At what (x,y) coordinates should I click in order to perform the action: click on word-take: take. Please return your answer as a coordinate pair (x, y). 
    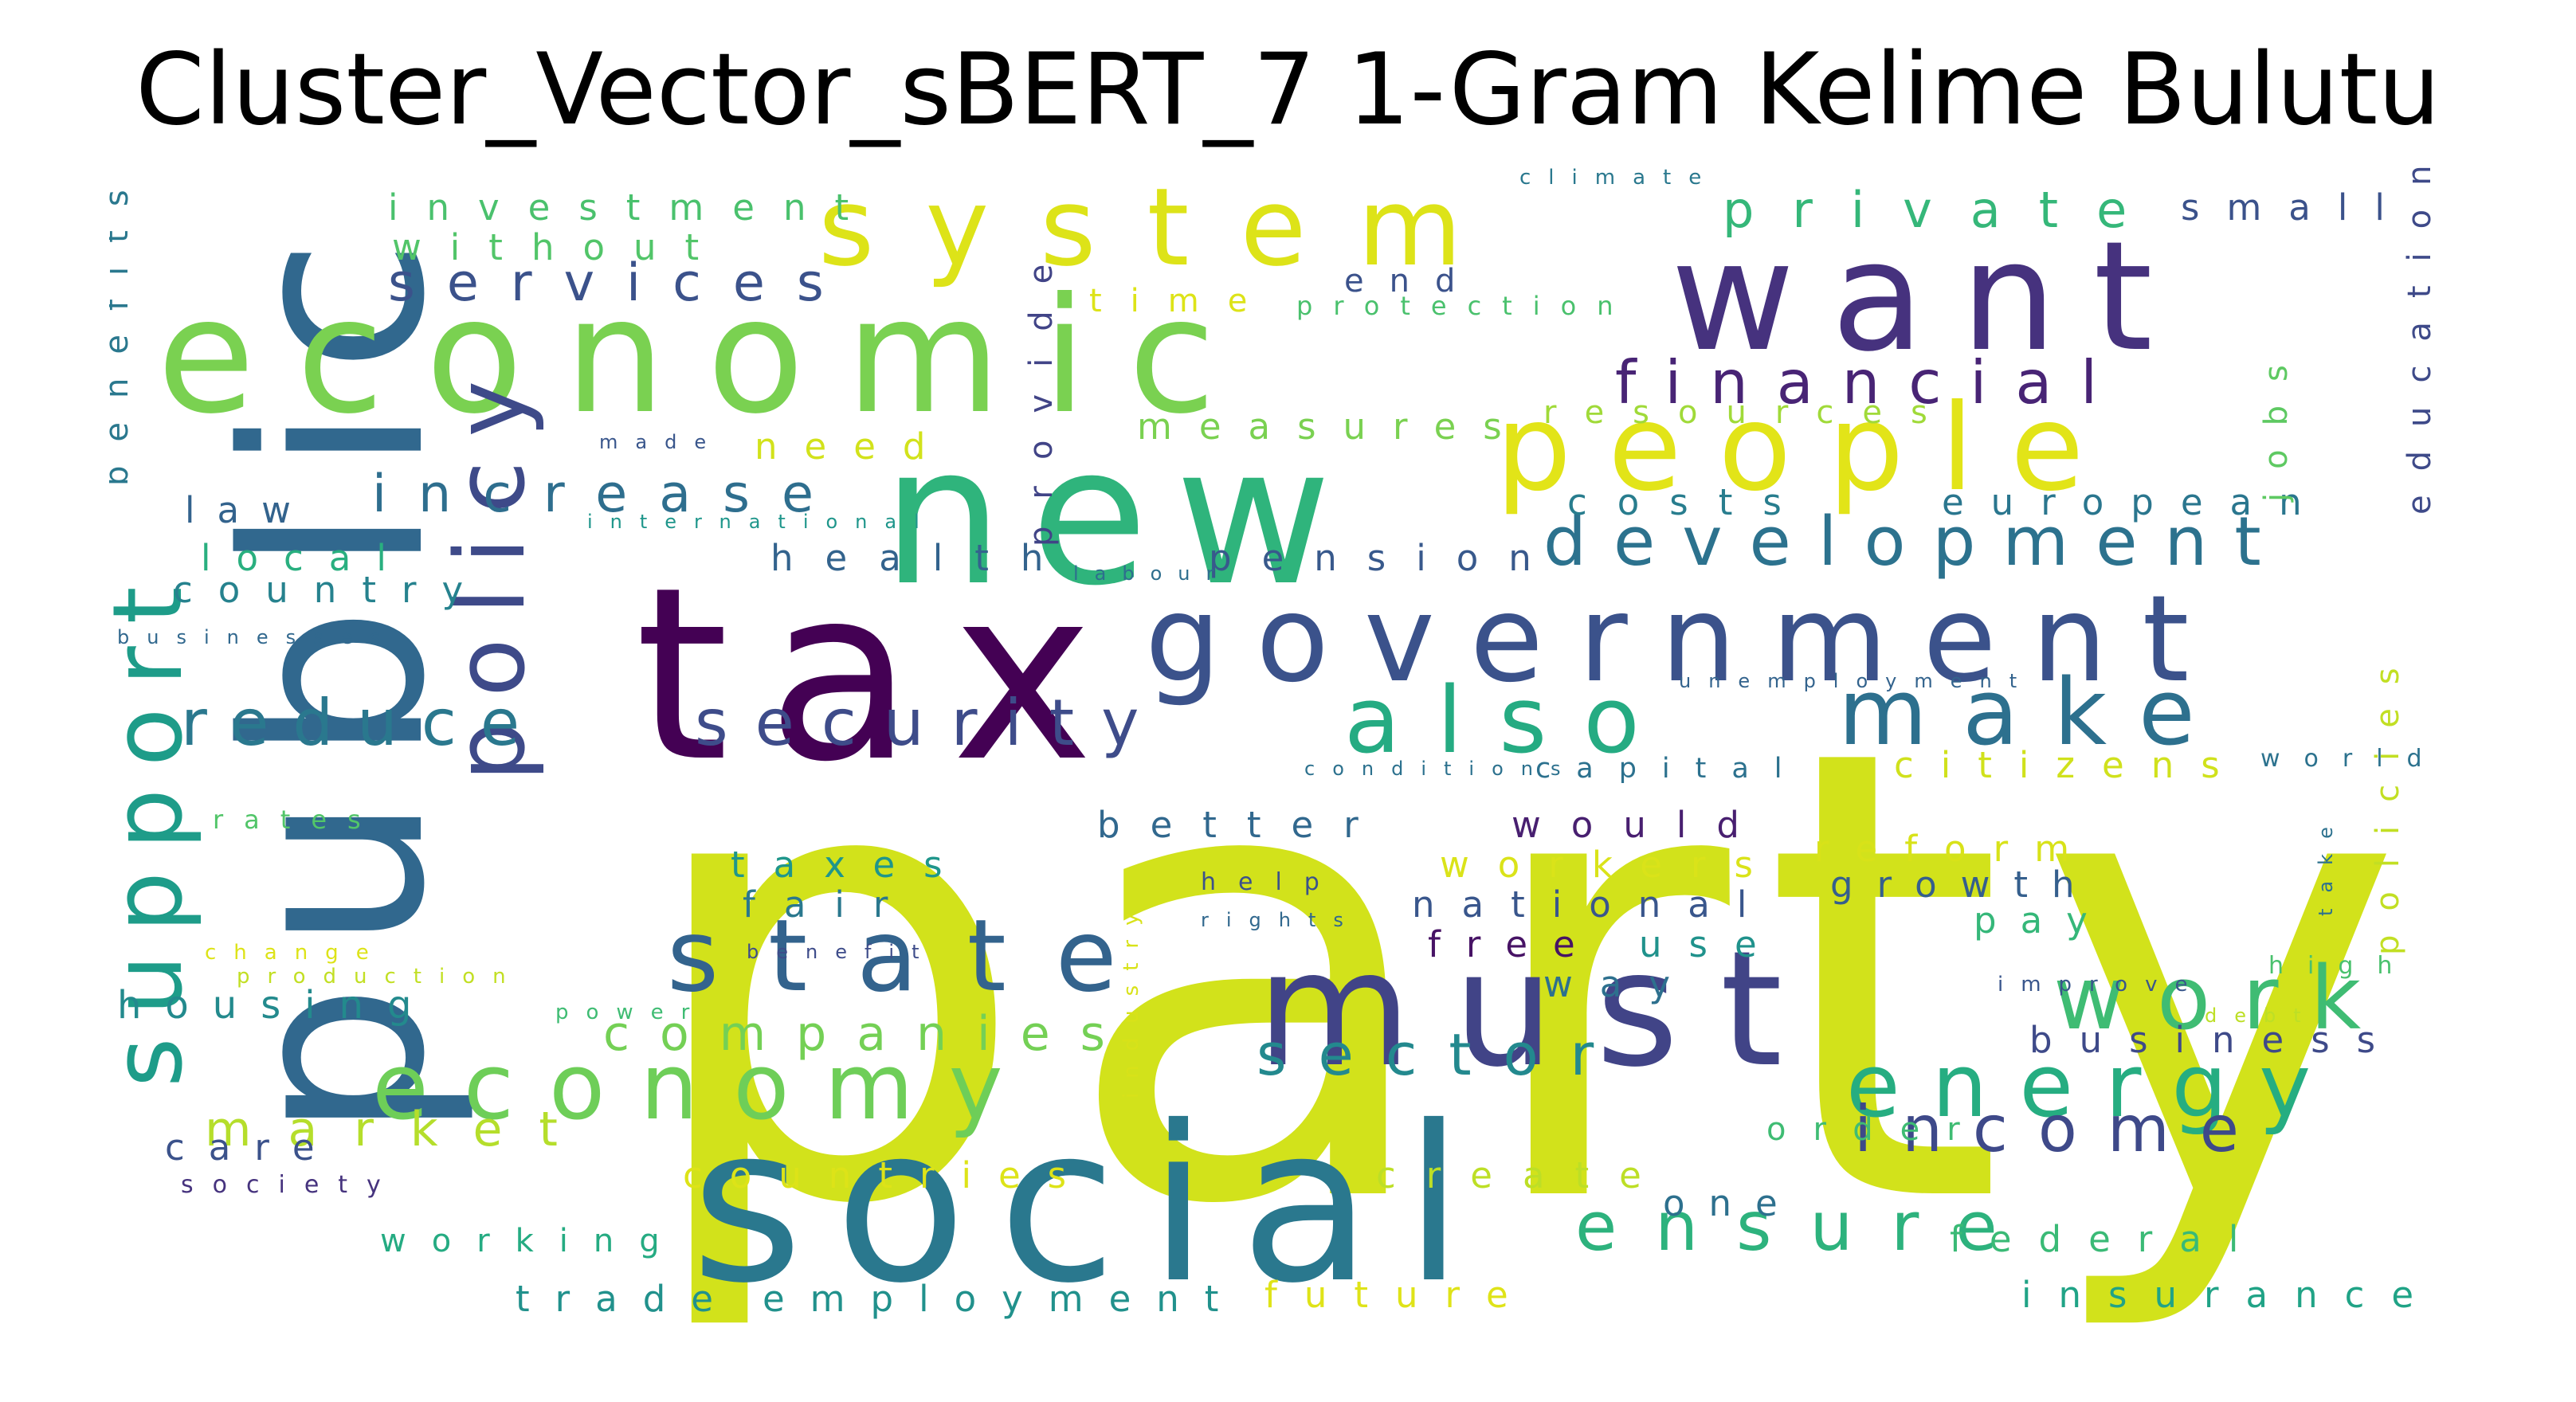
    Looking at the image, I should click on (2326, 863).